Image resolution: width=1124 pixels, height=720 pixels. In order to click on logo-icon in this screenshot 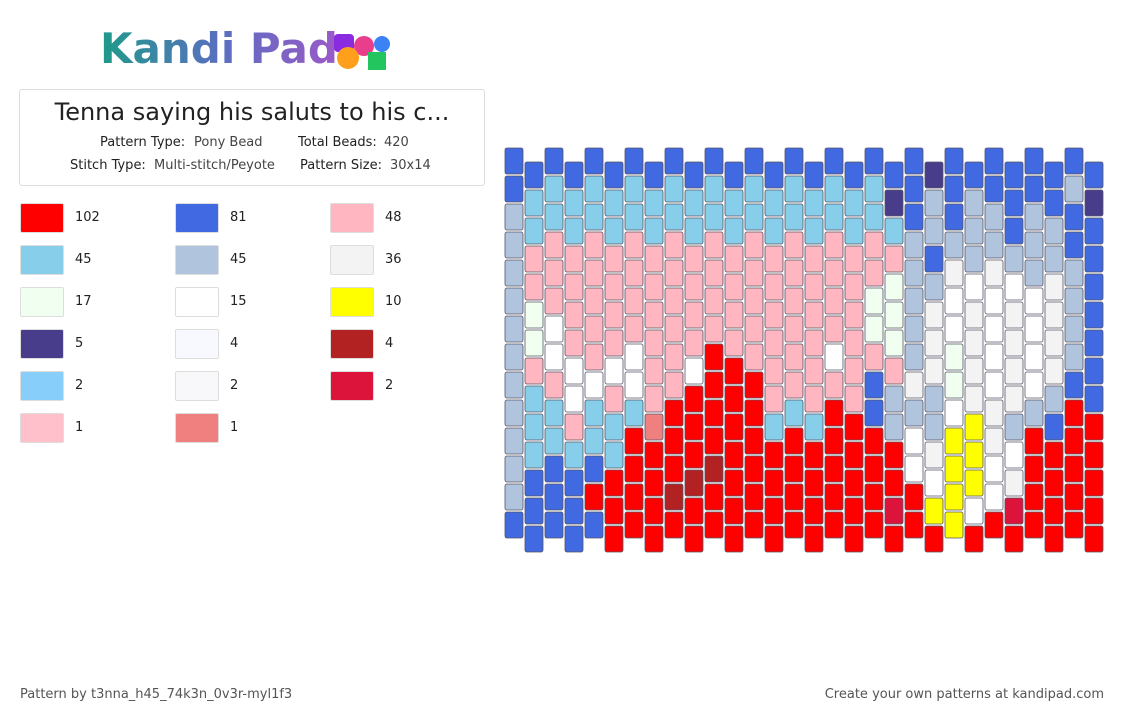, I will do `click(362, 52)`.